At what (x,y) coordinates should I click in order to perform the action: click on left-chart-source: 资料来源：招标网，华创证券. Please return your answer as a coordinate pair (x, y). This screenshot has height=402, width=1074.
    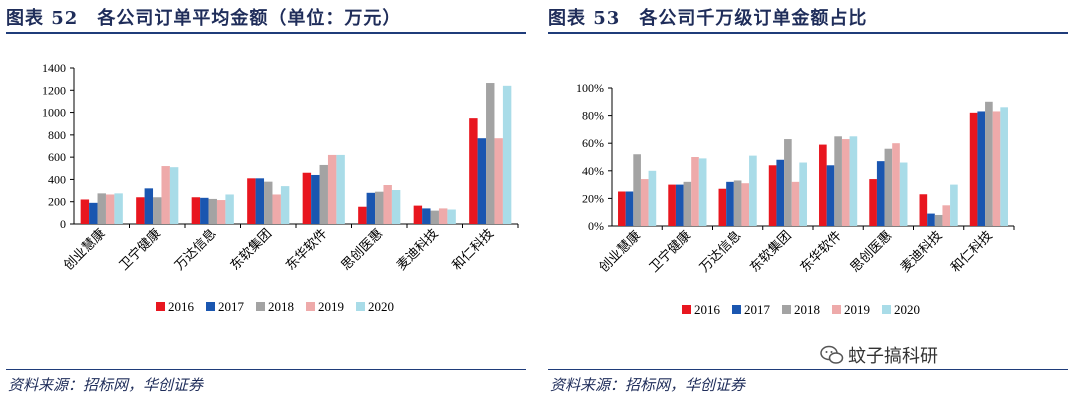
    Looking at the image, I should click on (106, 385).